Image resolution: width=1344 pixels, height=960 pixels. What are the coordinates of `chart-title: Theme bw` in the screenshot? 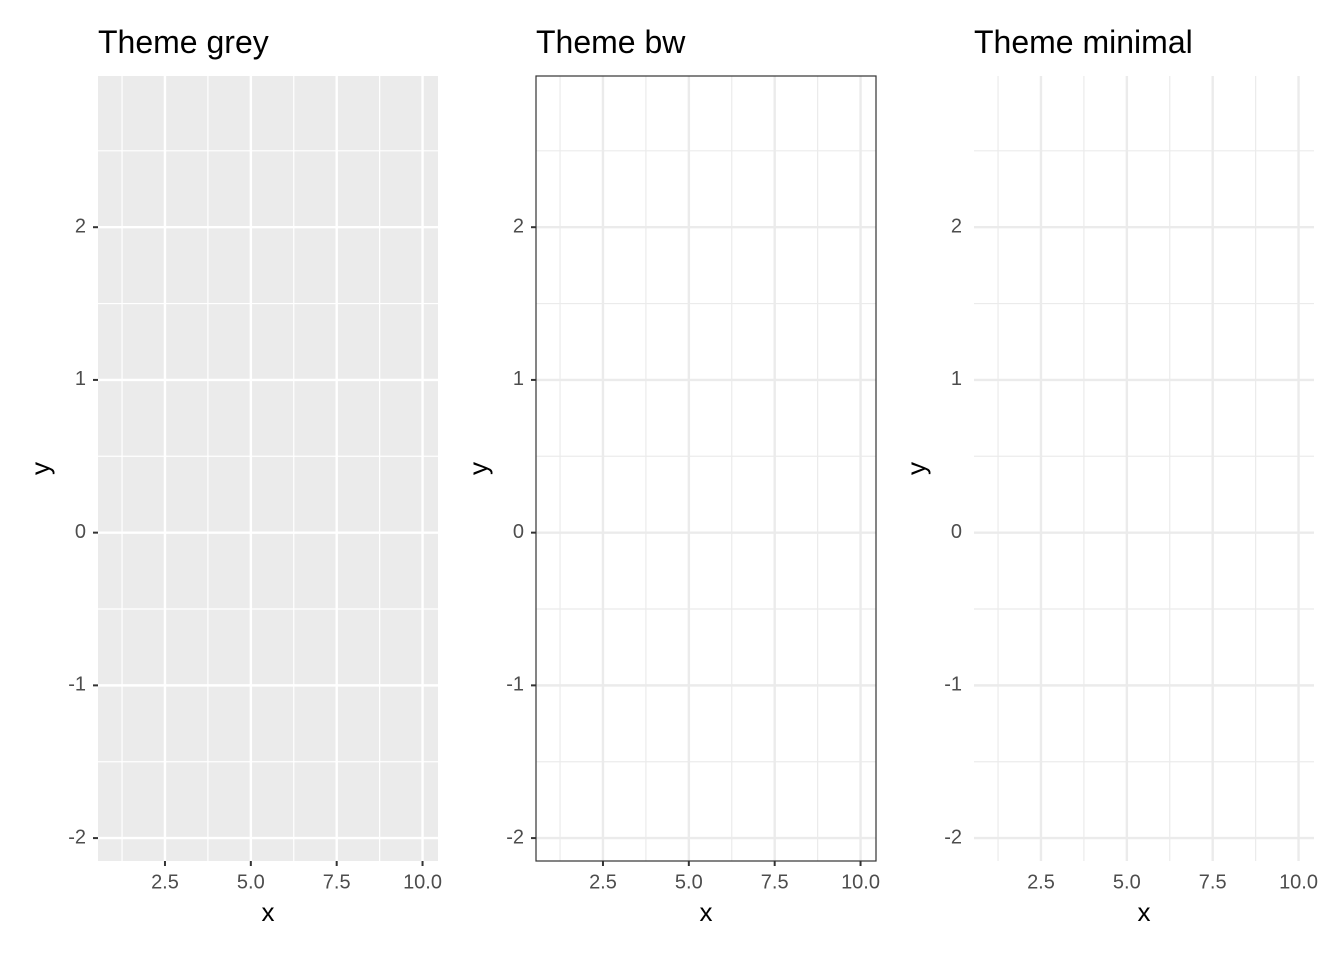 It's located at (611, 42).